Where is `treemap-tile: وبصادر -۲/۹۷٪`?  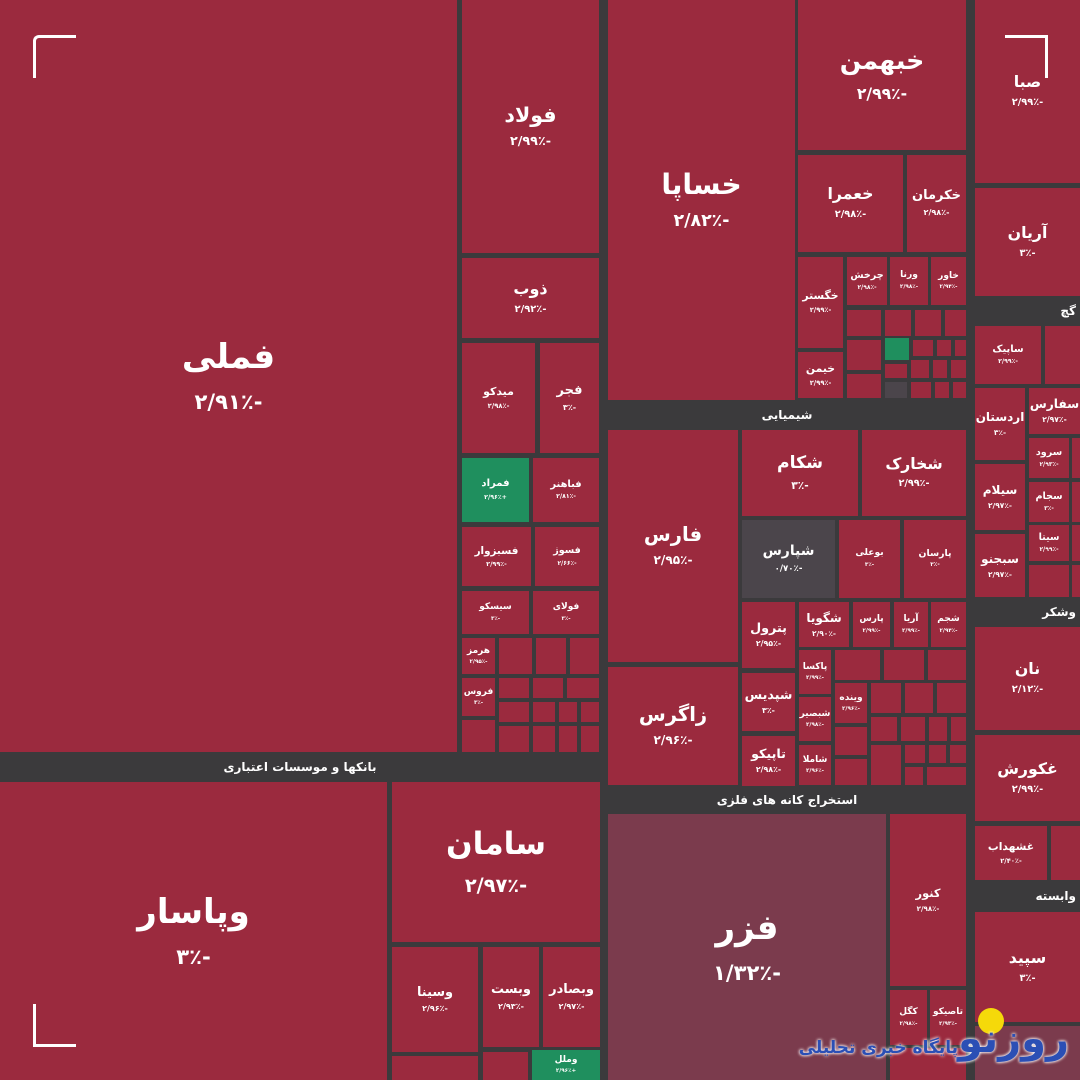
treemap-tile: وبصادر -۲/۹۷٪ is located at coordinates (571, 997).